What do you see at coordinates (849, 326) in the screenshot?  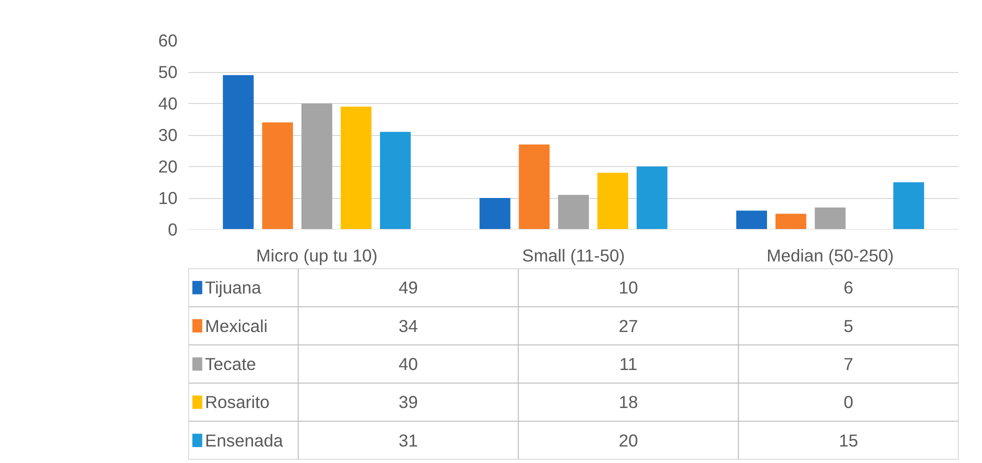 I see `data-label: 5` at bounding box center [849, 326].